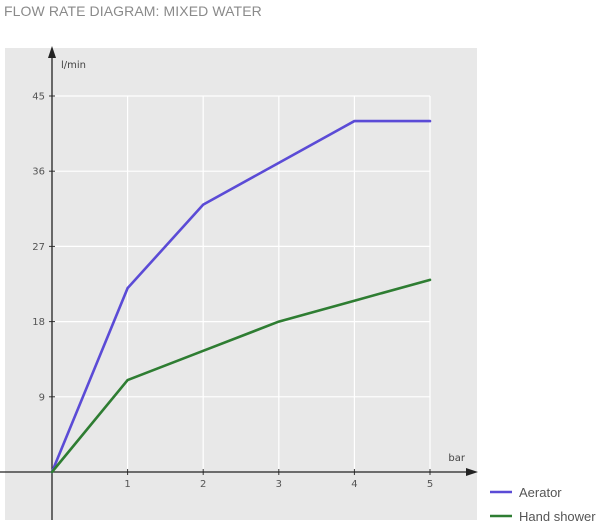 The width and height of the screenshot is (610, 528). Describe the element at coordinates (456, 458) in the screenshot. I see `x-axis-label: bar` at that location.